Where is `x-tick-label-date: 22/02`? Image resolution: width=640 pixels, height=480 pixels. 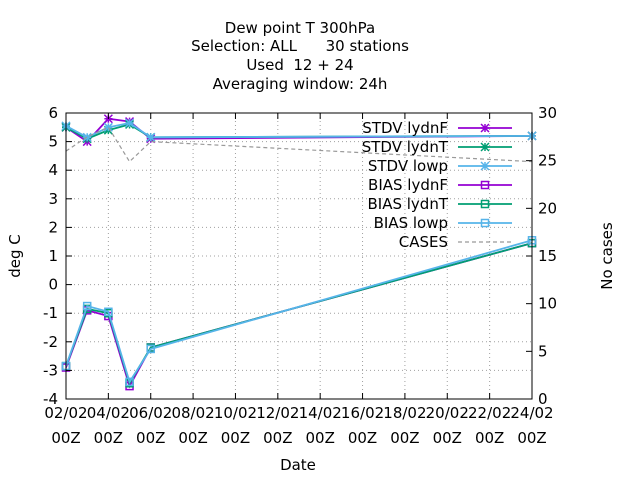
x-tick-label-date: 22/02 is located at coordinates (489, 413).